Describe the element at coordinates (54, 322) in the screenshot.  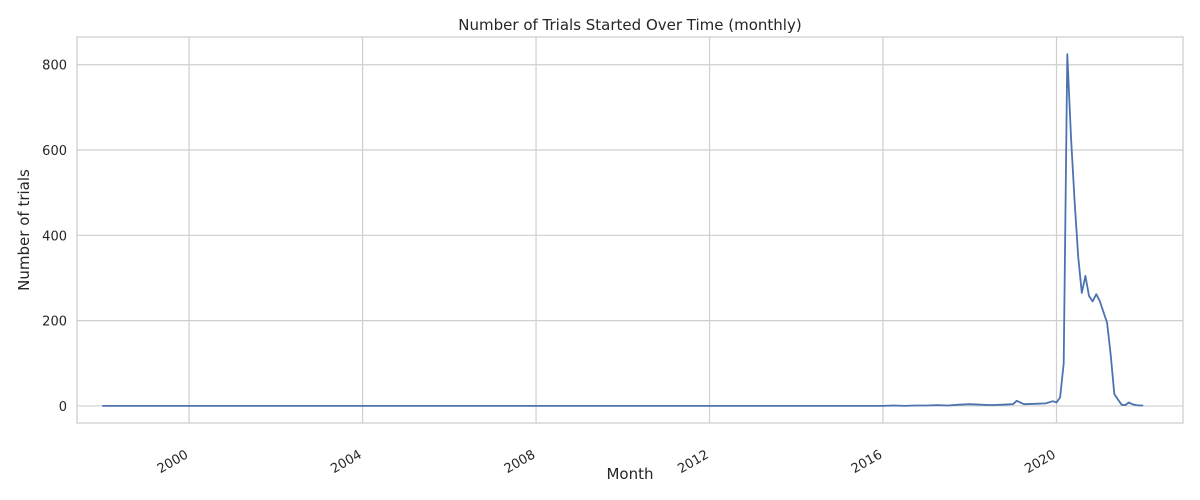
I see `y-tick-label: 200` at that location.